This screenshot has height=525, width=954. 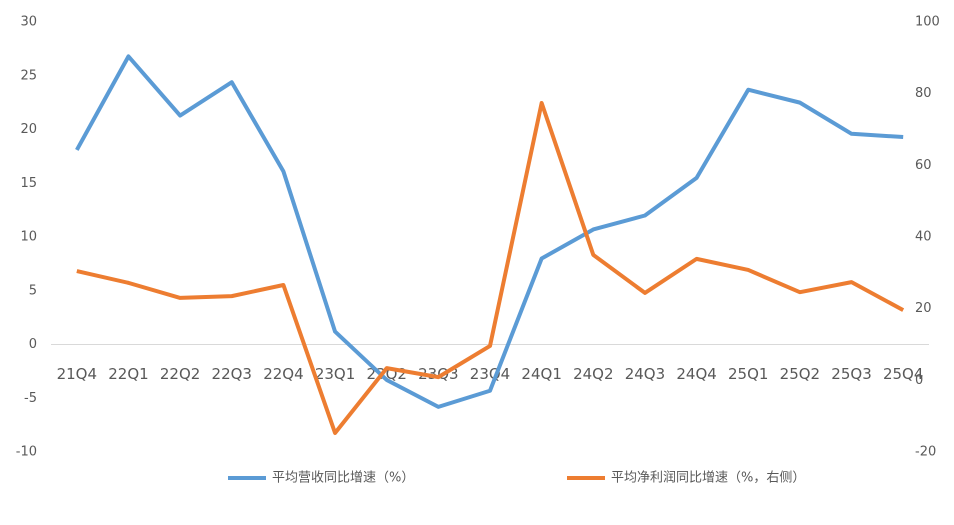 I want to click on x-tick-label: 21Q4, so click(x=77, y=374).